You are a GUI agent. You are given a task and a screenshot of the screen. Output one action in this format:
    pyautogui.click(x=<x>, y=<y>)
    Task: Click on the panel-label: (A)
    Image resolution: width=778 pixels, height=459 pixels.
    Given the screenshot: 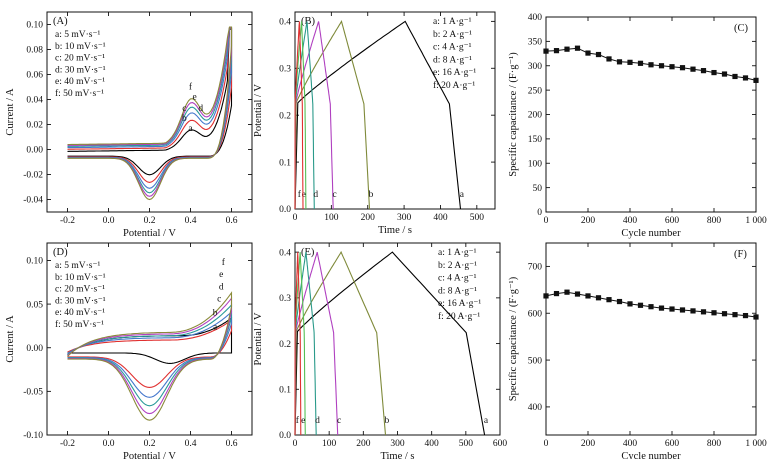 What is the action you would take?
    pyautogui.click(x=60, y=21)
    